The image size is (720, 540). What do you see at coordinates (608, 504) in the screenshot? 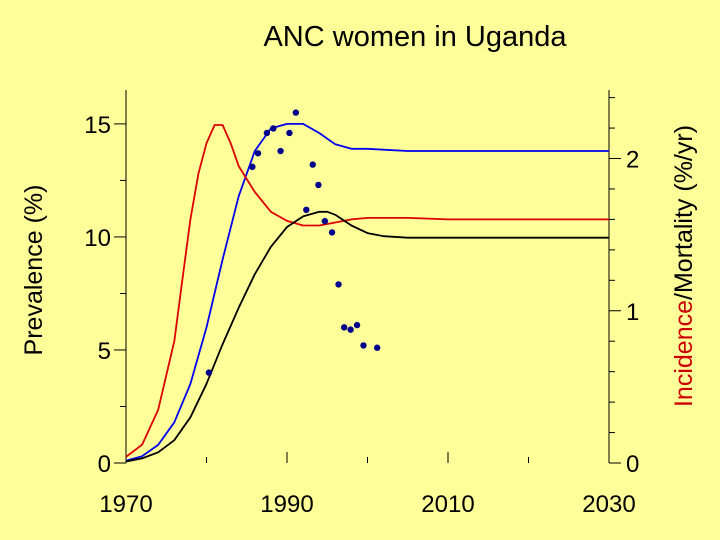
I see `x-axis-tick-label: 2030` at bounding box center [608, 504].